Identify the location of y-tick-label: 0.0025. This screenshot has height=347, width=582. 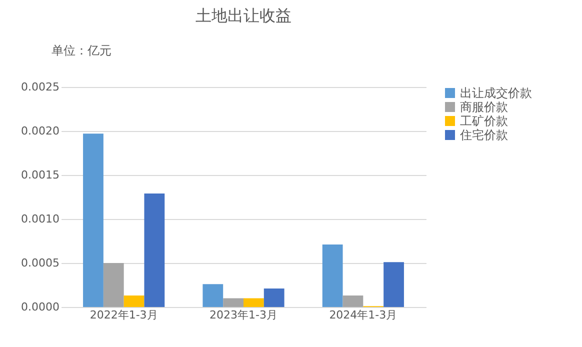
(40, 87).